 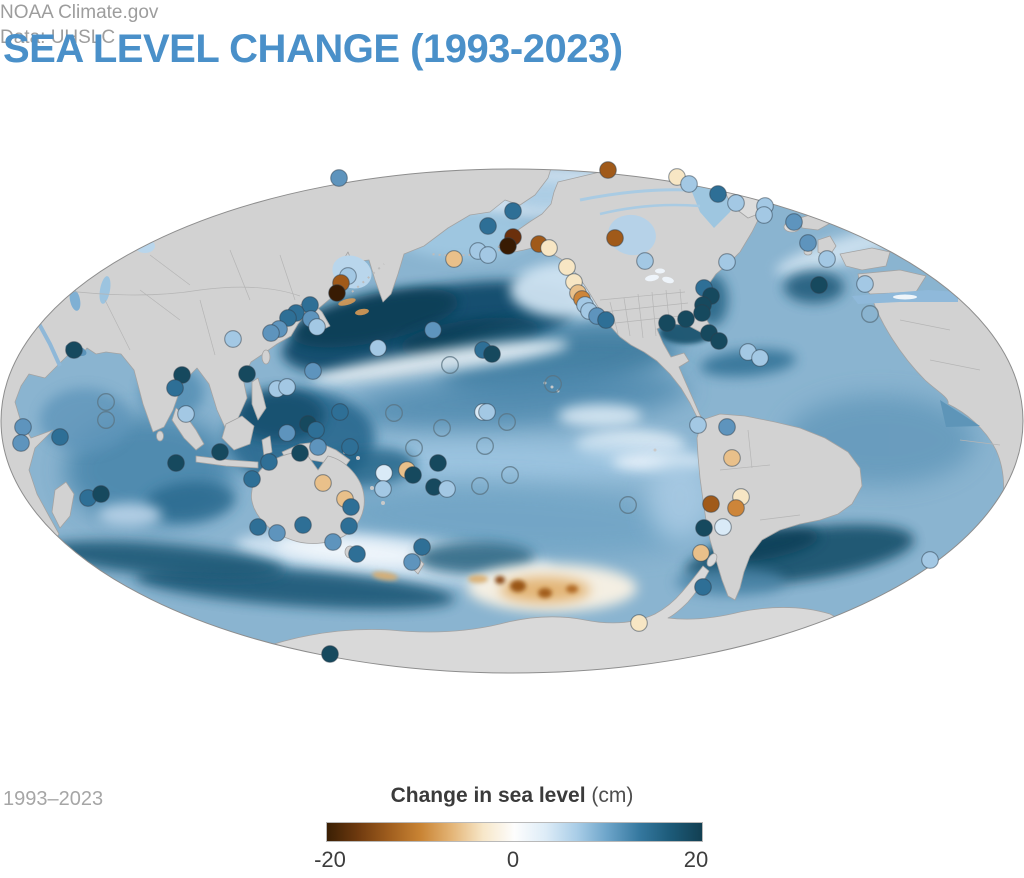 What do you see at coordinates (865, 259) in the screenshot?
I see `land-france-europe` at bounding box center [865, 259].